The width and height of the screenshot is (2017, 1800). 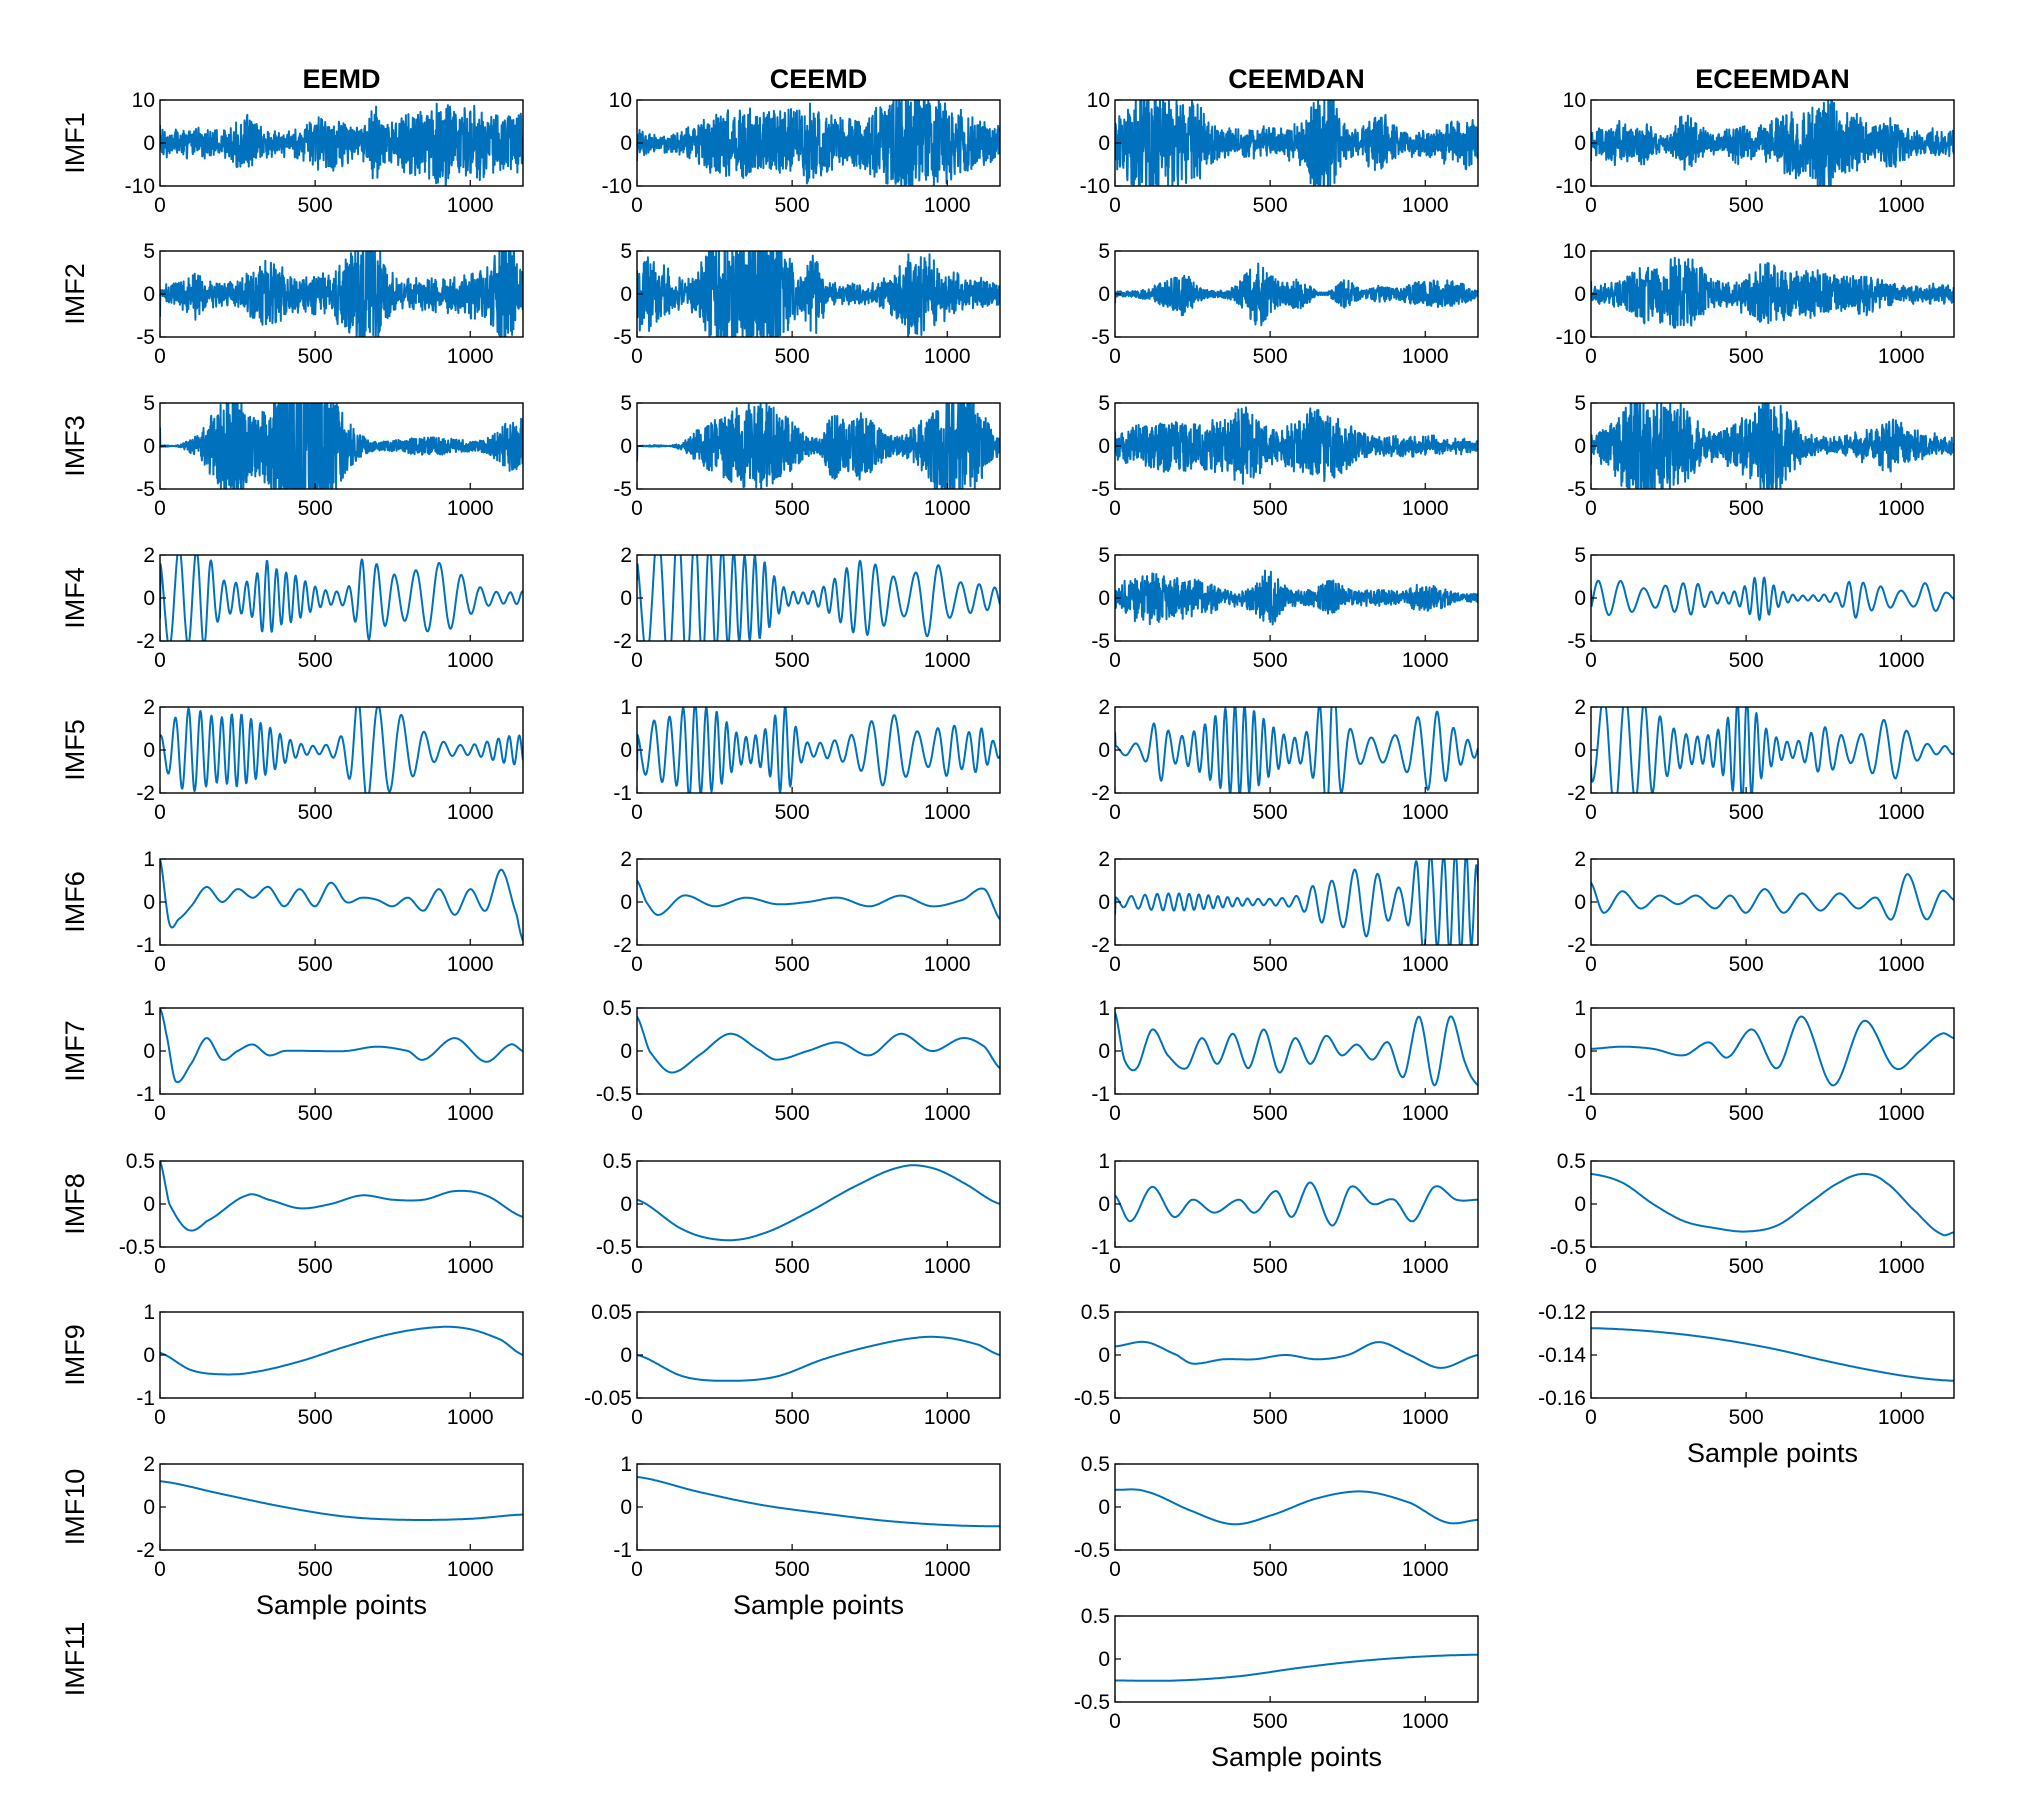 I want to click on y-tick-label: -10, so click(x=617, y=186).